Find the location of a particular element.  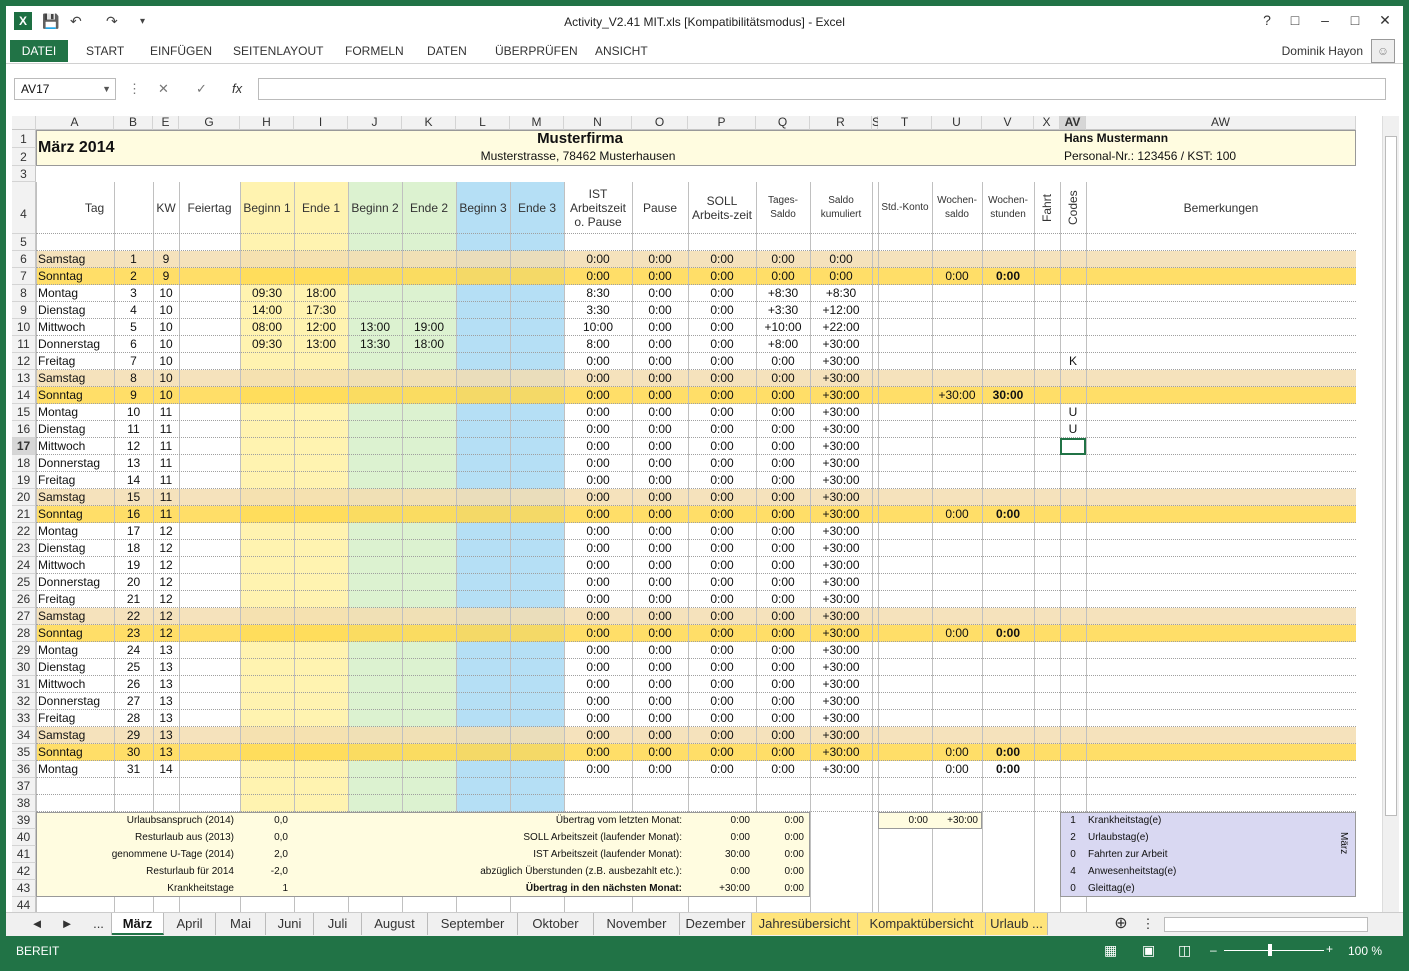

tab-scroll-left-icon: ◄ is located at coordinates (37, 923).